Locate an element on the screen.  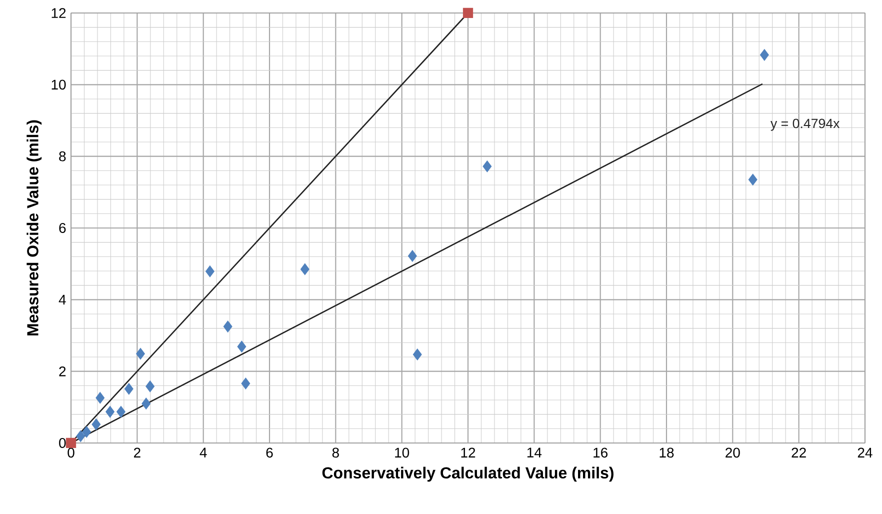
x-tick-label: 20 is located at coordinates (733, 453).